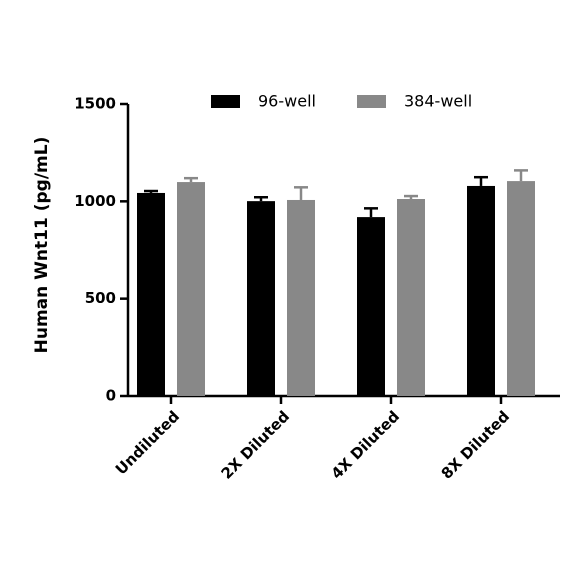 Image resolution: width=584 pixels, height=584 pixels. What do you see at coordinates (287, 101) in the screenshot?
I see `legend-label: 96-well` at bounding box center [287, 101].